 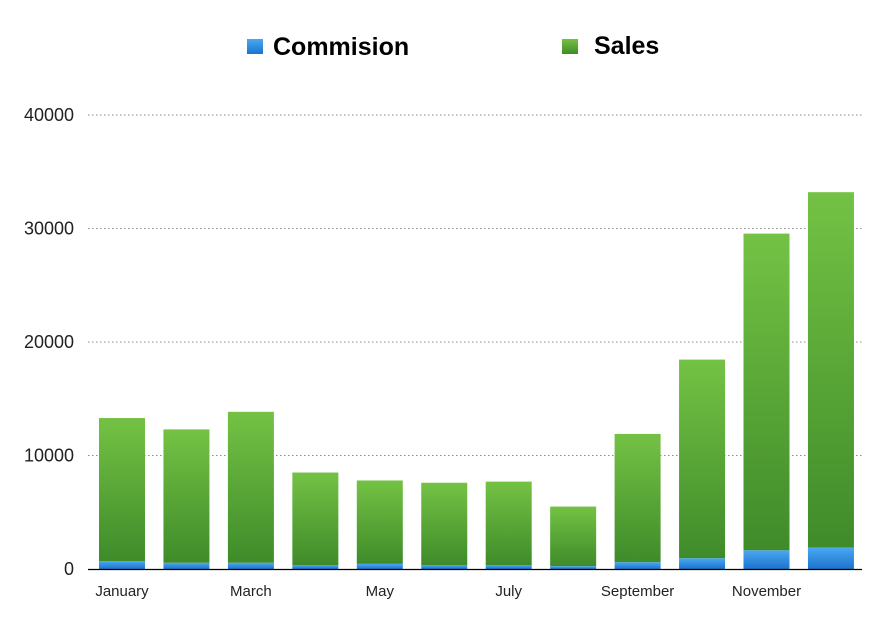 What do you see at coordinates (379, 522) in the screenshot?
I see `bar-sales-may` at bounding box center [379, 522].